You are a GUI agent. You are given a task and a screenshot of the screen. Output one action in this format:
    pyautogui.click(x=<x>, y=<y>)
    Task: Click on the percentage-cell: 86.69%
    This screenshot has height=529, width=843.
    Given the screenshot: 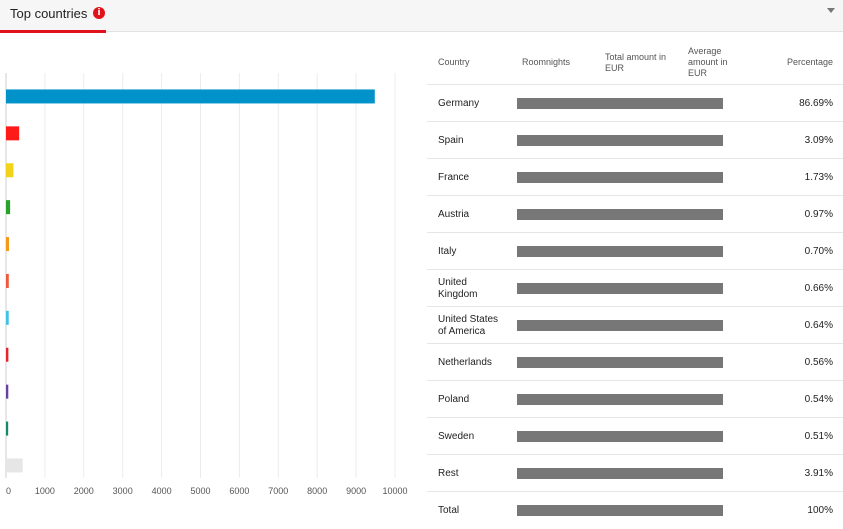 What is the action you would take?
    pyautogui.click(x=816, y=103)
    